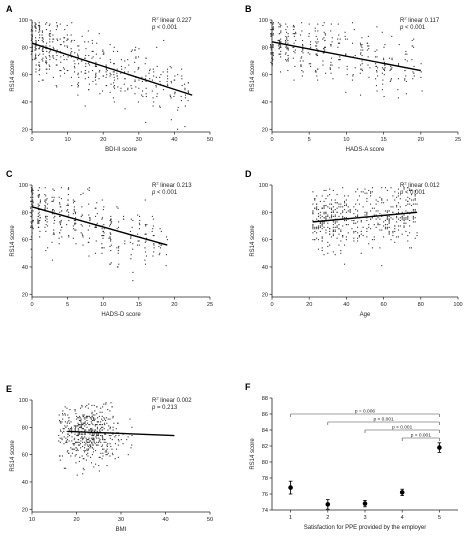 The height and width of the screenshot is (550, 466). What do you see at coordinates (402, 428) in the screenshot?
I see `comparison-p-value: p < 0.001` at bounding box center [402, 428].